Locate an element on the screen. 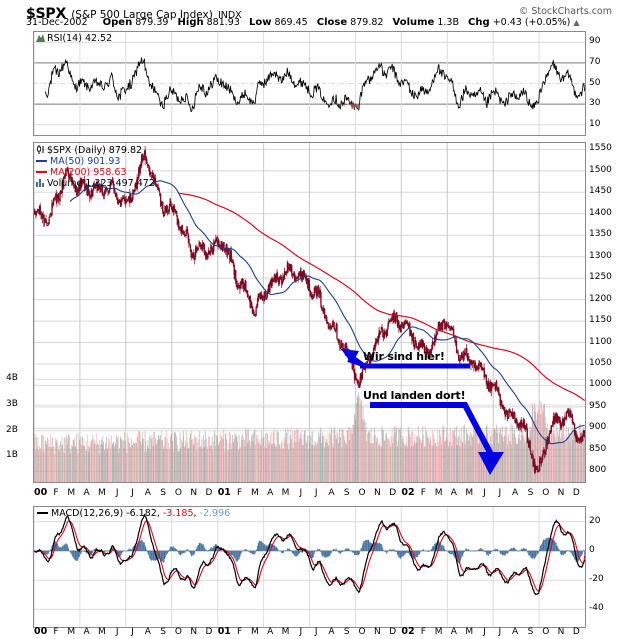  price-legend-row-volume: Volume 1,323,497,472 is located at coordinates (95, 183).